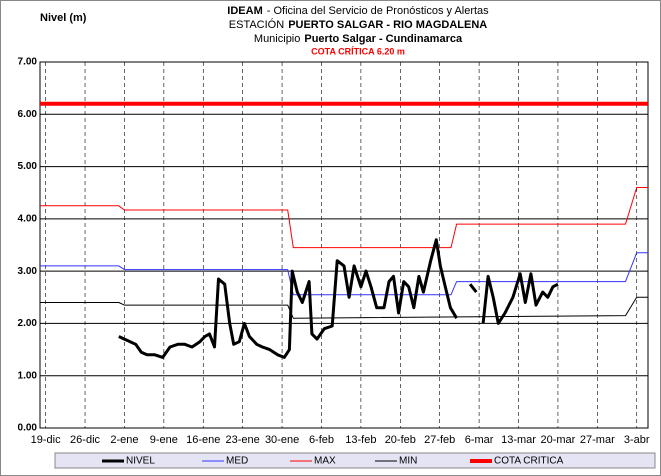 The width and height of the screenshot is (661, 476). I want to click on y-tick-label: 7.00, so click(28, 62).